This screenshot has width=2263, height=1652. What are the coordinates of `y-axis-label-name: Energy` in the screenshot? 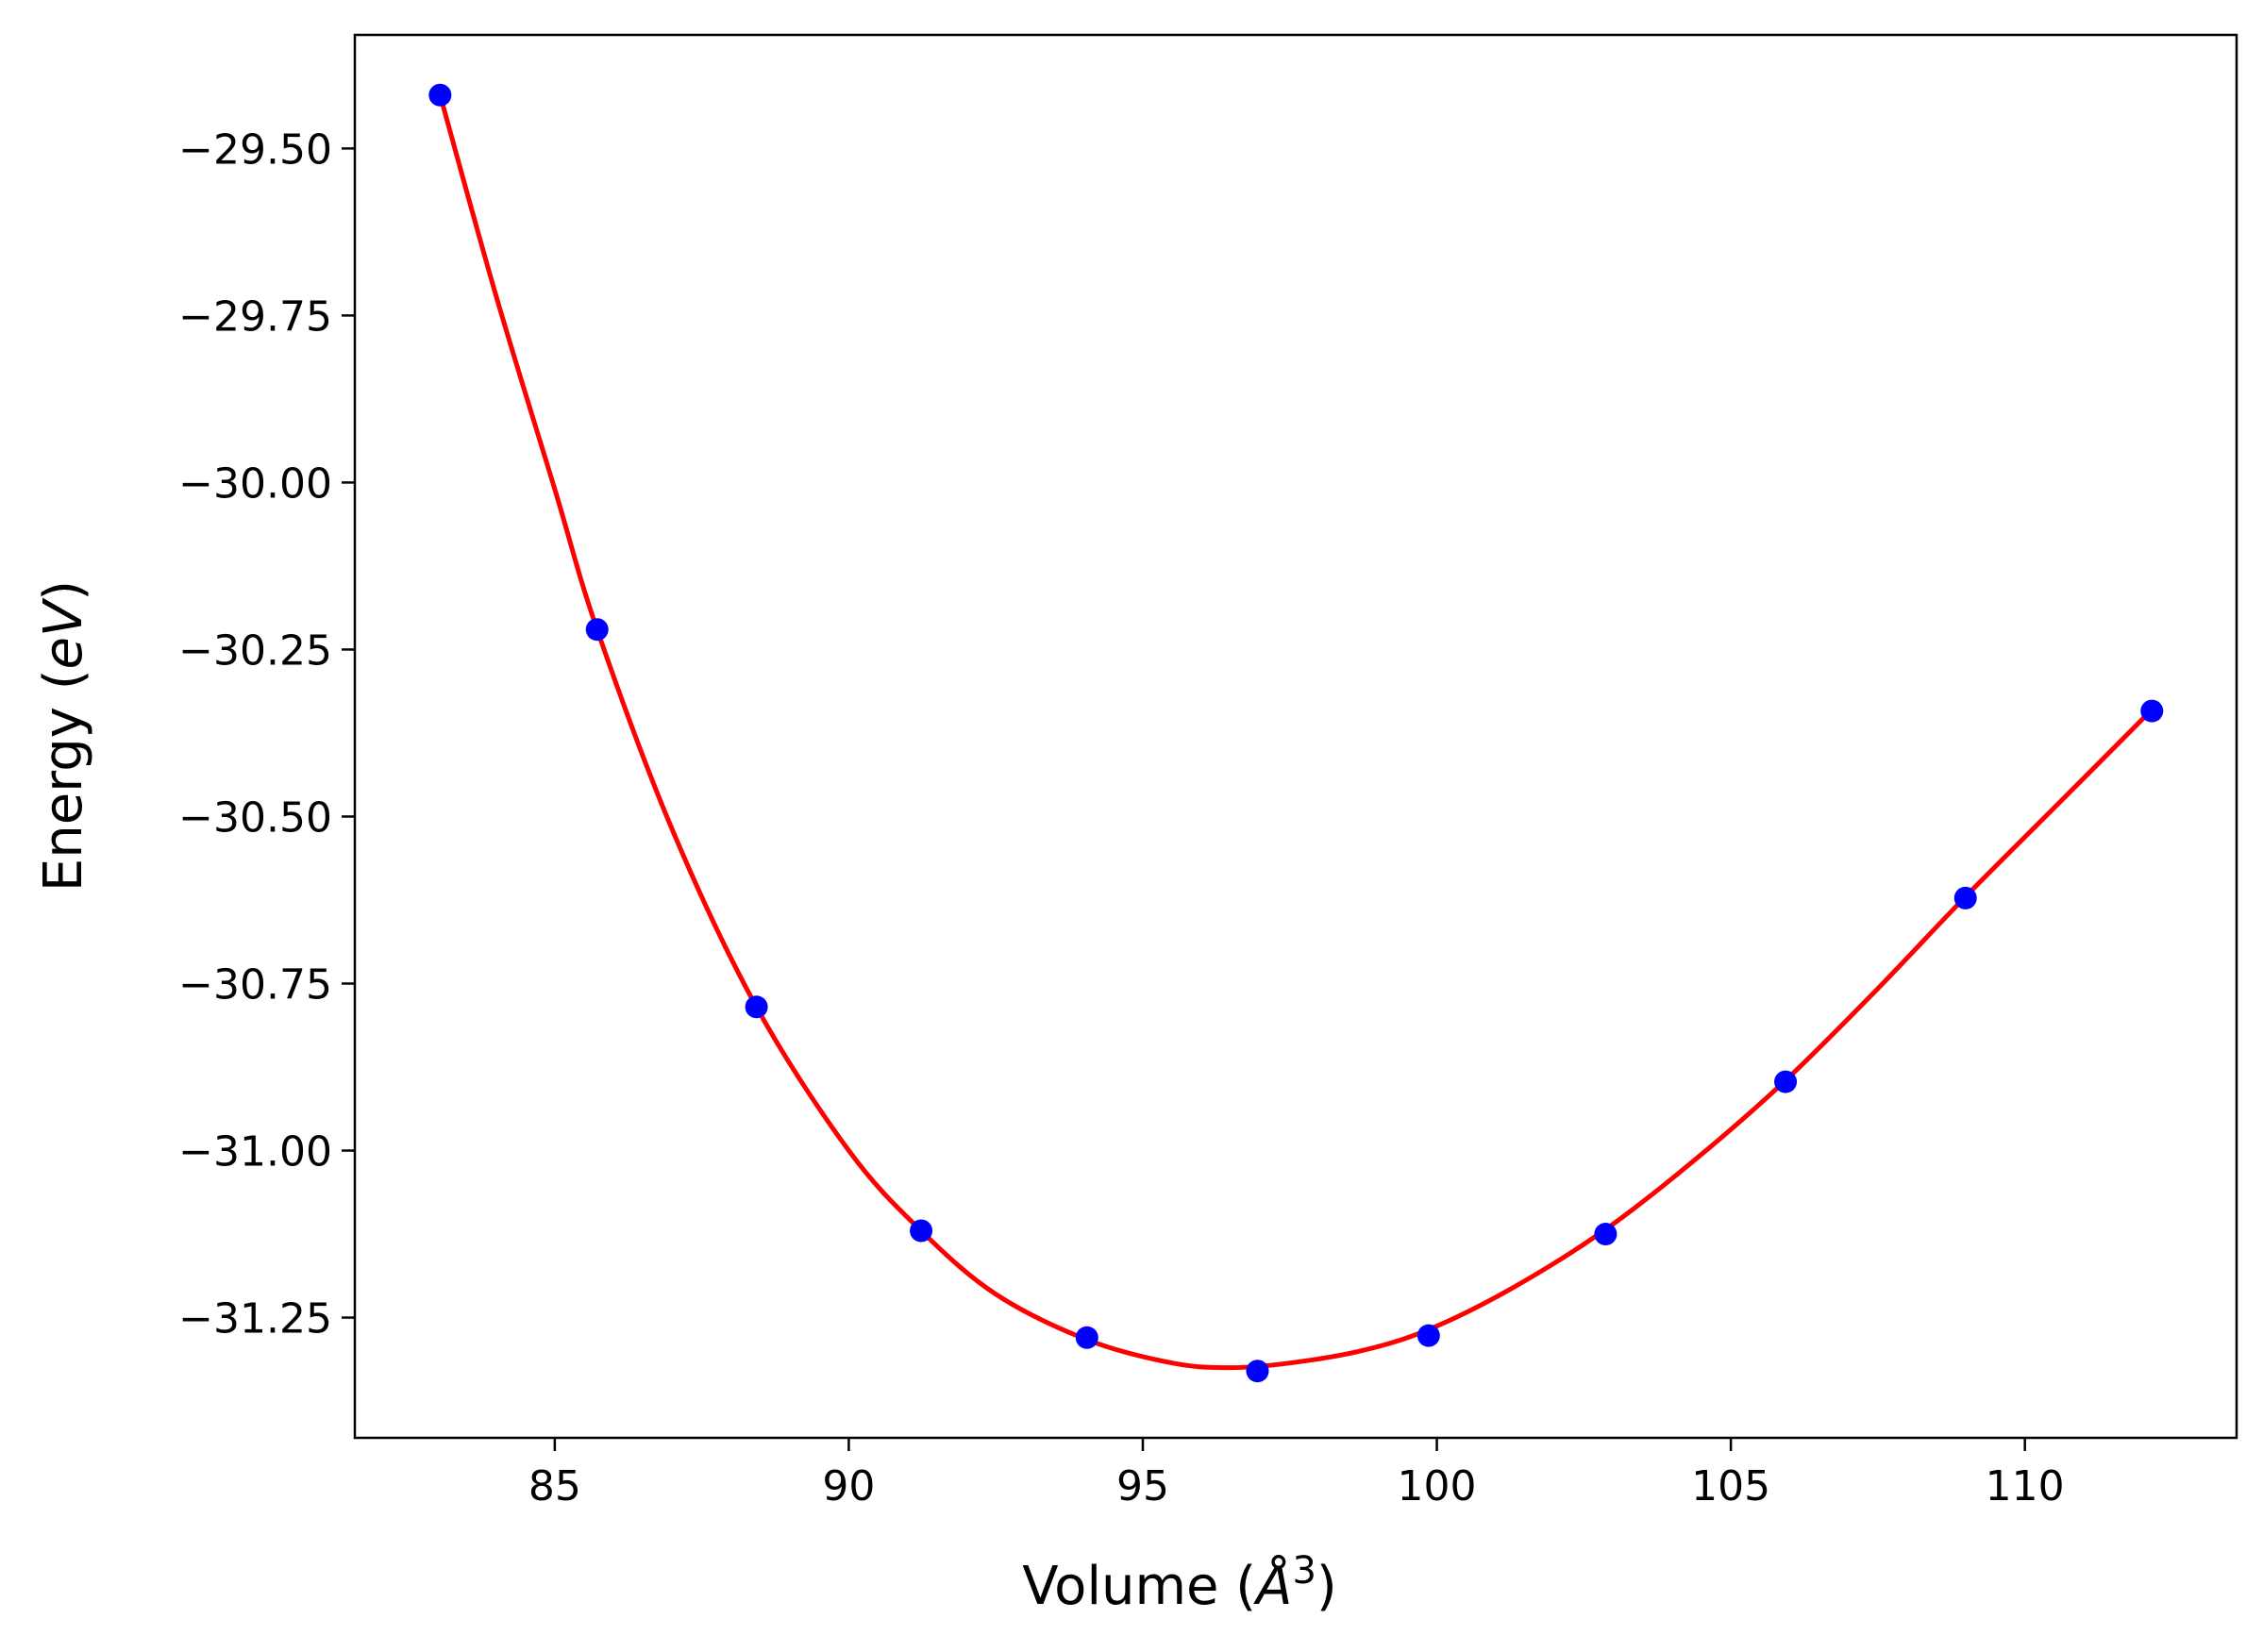 It's located at (64, 799).